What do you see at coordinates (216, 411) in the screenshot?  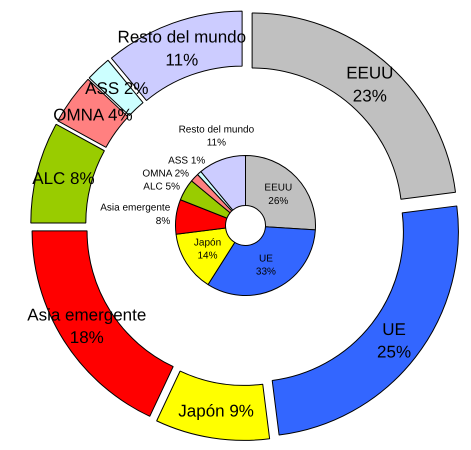 I see `category-label: Japón 9%` at bounding box center [216, 411].